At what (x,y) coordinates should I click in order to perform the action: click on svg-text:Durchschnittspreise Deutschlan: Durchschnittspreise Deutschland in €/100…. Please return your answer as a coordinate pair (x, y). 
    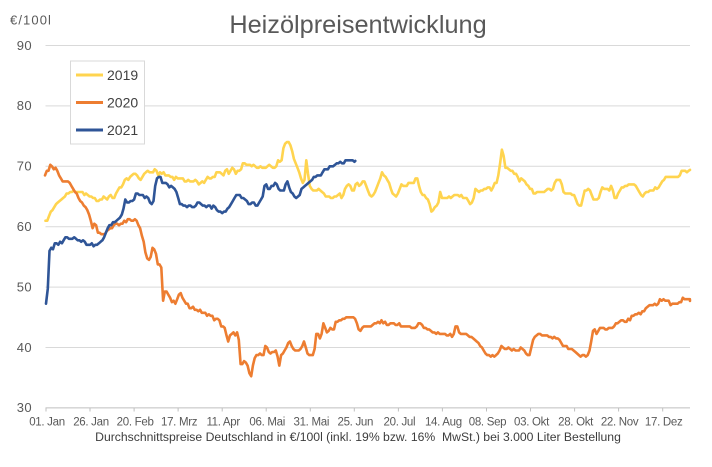
    Looking at the image, I should click on (358, 437).